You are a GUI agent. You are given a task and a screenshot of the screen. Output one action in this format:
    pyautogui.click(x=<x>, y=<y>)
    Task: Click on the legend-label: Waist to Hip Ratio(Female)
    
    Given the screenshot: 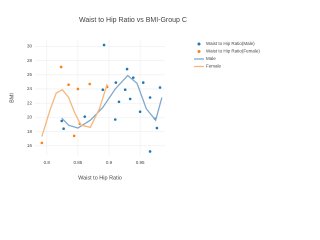 What is the action you would take?
    pyautogui.click(x=233, y=51)
    